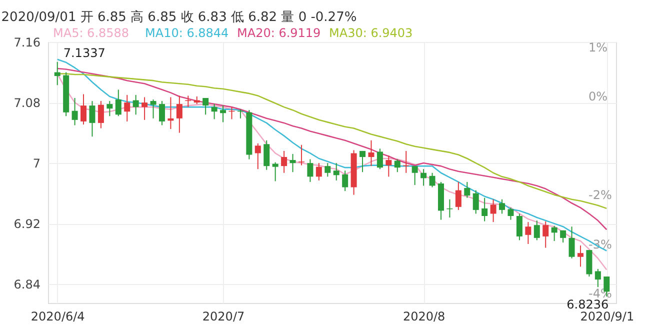  I want to click on y-tick-label: 7, so click(36, 163).